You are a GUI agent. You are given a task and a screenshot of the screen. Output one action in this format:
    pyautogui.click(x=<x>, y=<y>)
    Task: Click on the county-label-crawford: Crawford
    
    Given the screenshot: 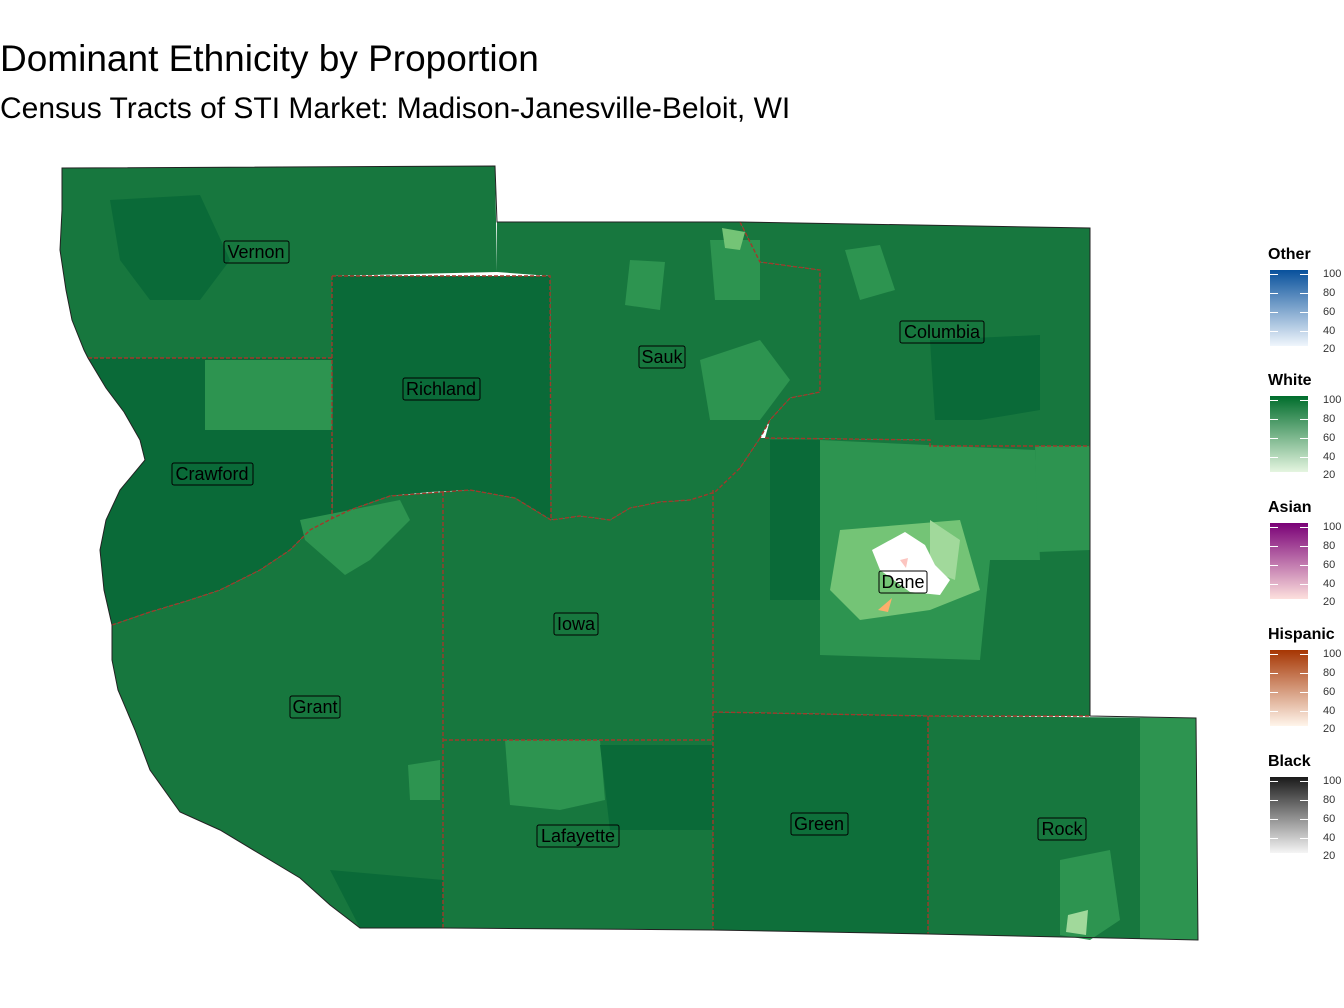 What is the action you would take?
    pyautogui.click(x=212, y=474)
    